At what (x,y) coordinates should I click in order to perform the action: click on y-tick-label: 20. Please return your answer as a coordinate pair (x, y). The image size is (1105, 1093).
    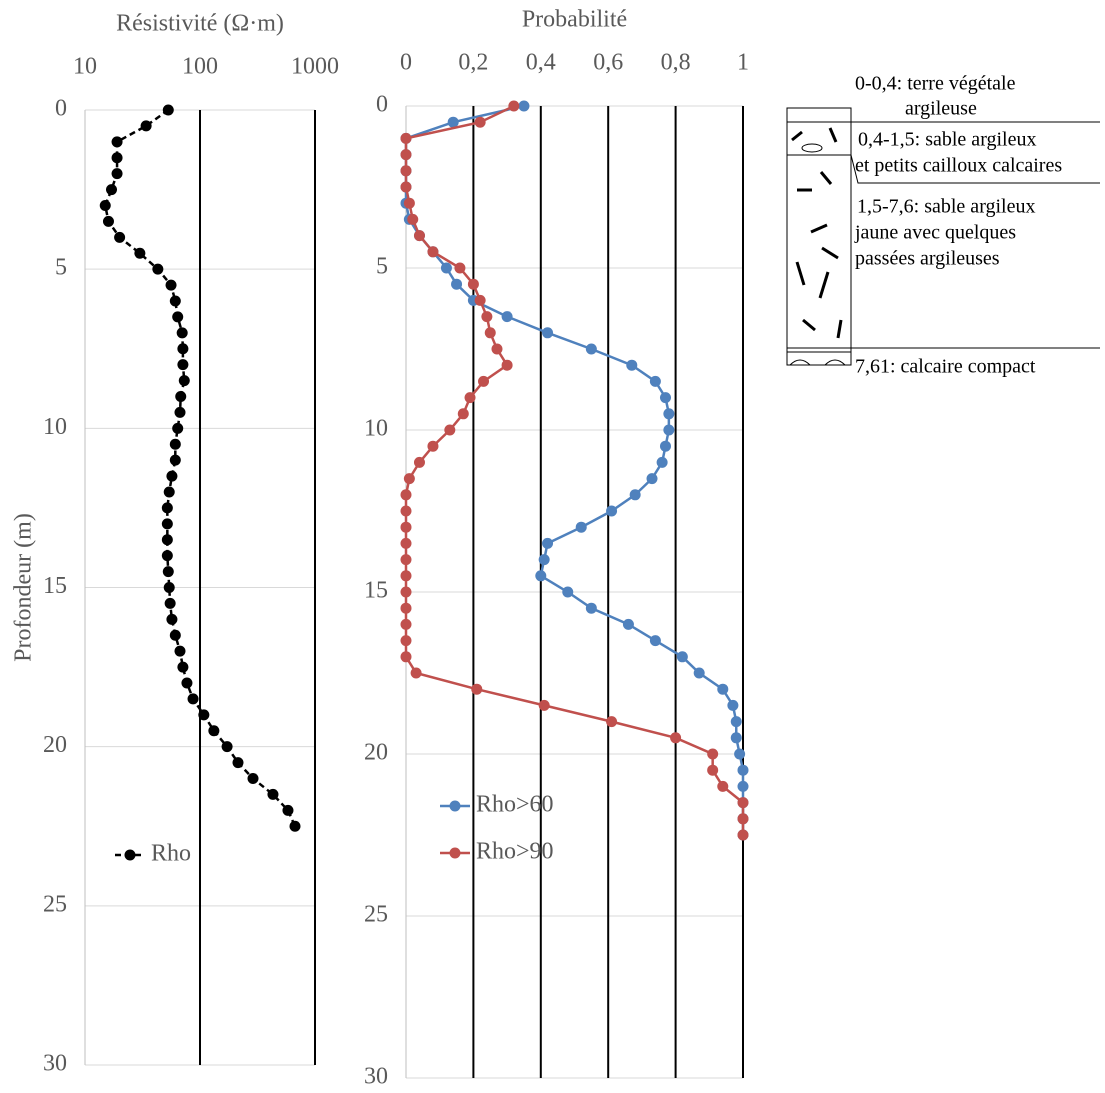
    Looking at the image, I should click on (376, 753).